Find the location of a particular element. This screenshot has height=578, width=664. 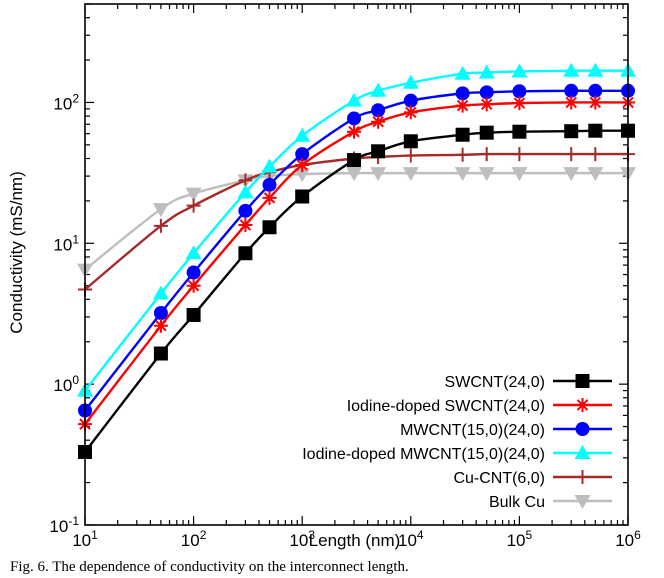

y-tick-label: 10¹ is located at coordinates (66, 243).